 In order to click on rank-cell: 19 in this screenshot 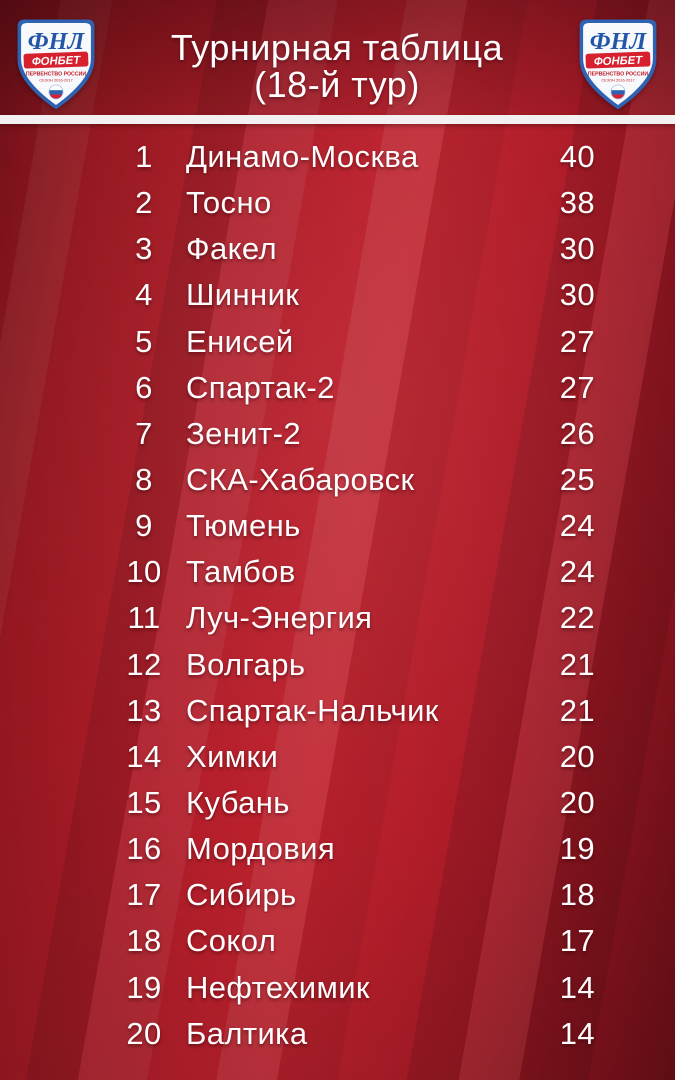, I will do `click(144, 987)`.